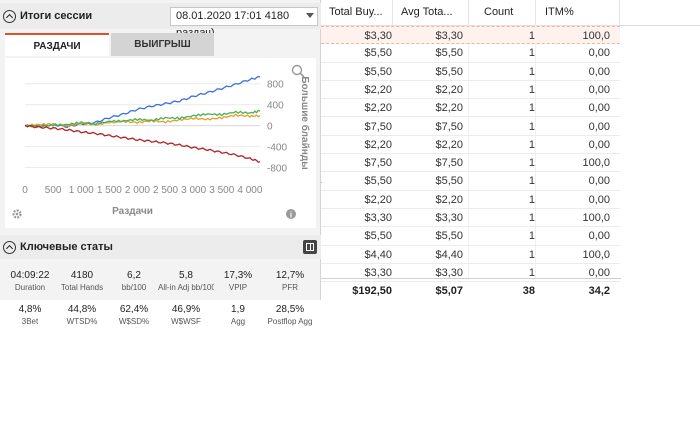 This screenshot has width=700, height=438. What do you see at coordinates (134, 321) in the screenshot?
I see `stat-label: W$SD%` at bounding box center [134, 321].